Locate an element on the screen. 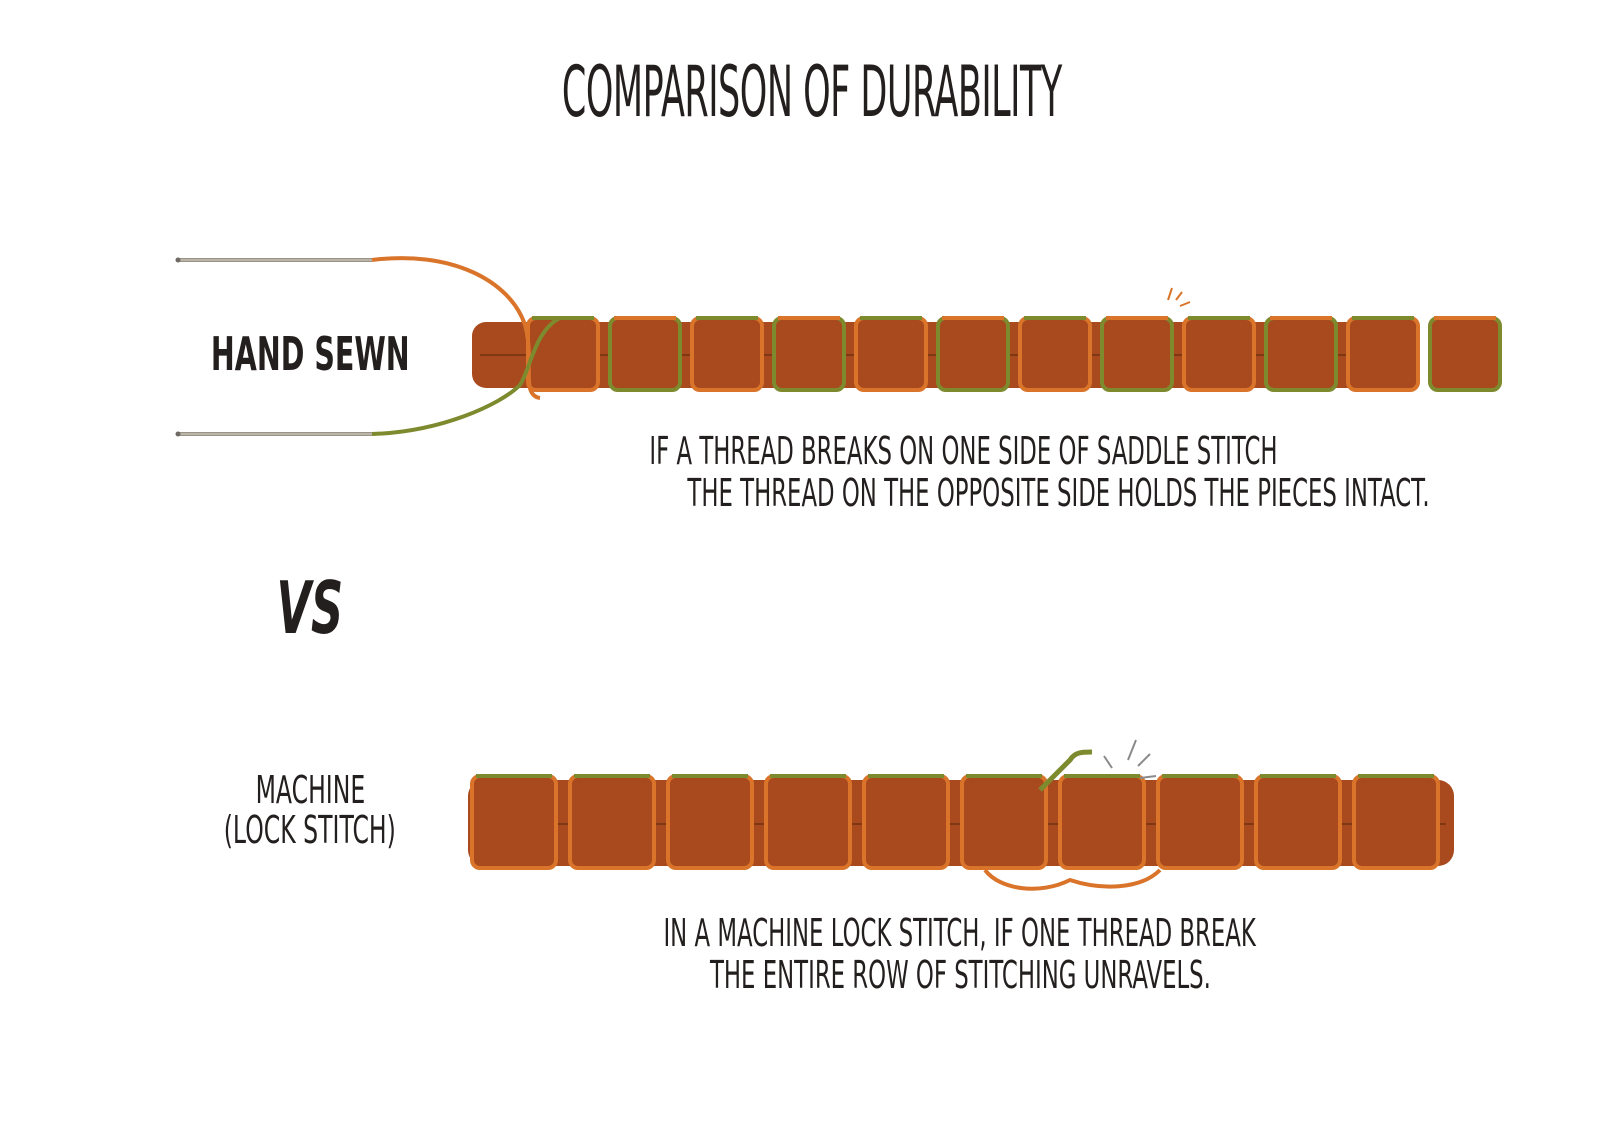  machine-caption-line2: THE ENTIRE ROW OF STITCHING UNRAVELS. is located at coordinates (960, 975).